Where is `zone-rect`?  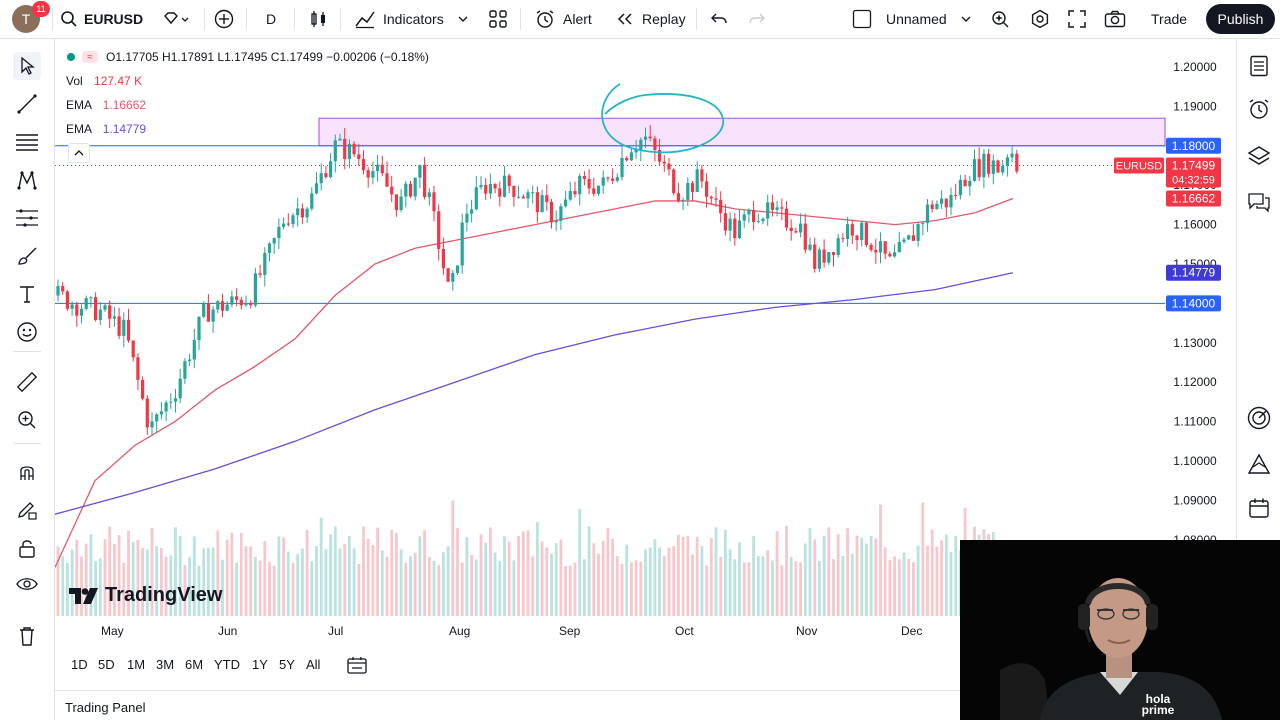
zone-rect is located at coordinates (742, 132).